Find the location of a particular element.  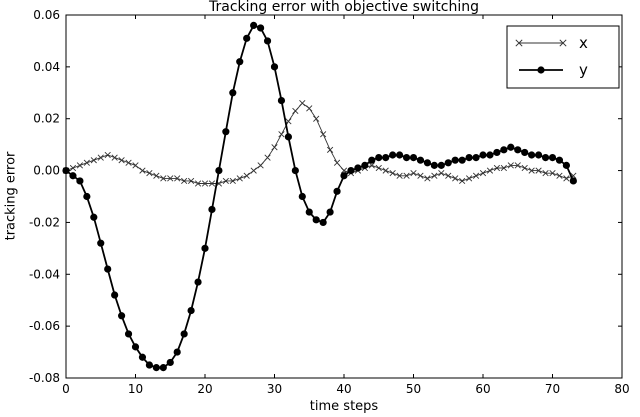

legend: xy is located at coordinates (563, 57).